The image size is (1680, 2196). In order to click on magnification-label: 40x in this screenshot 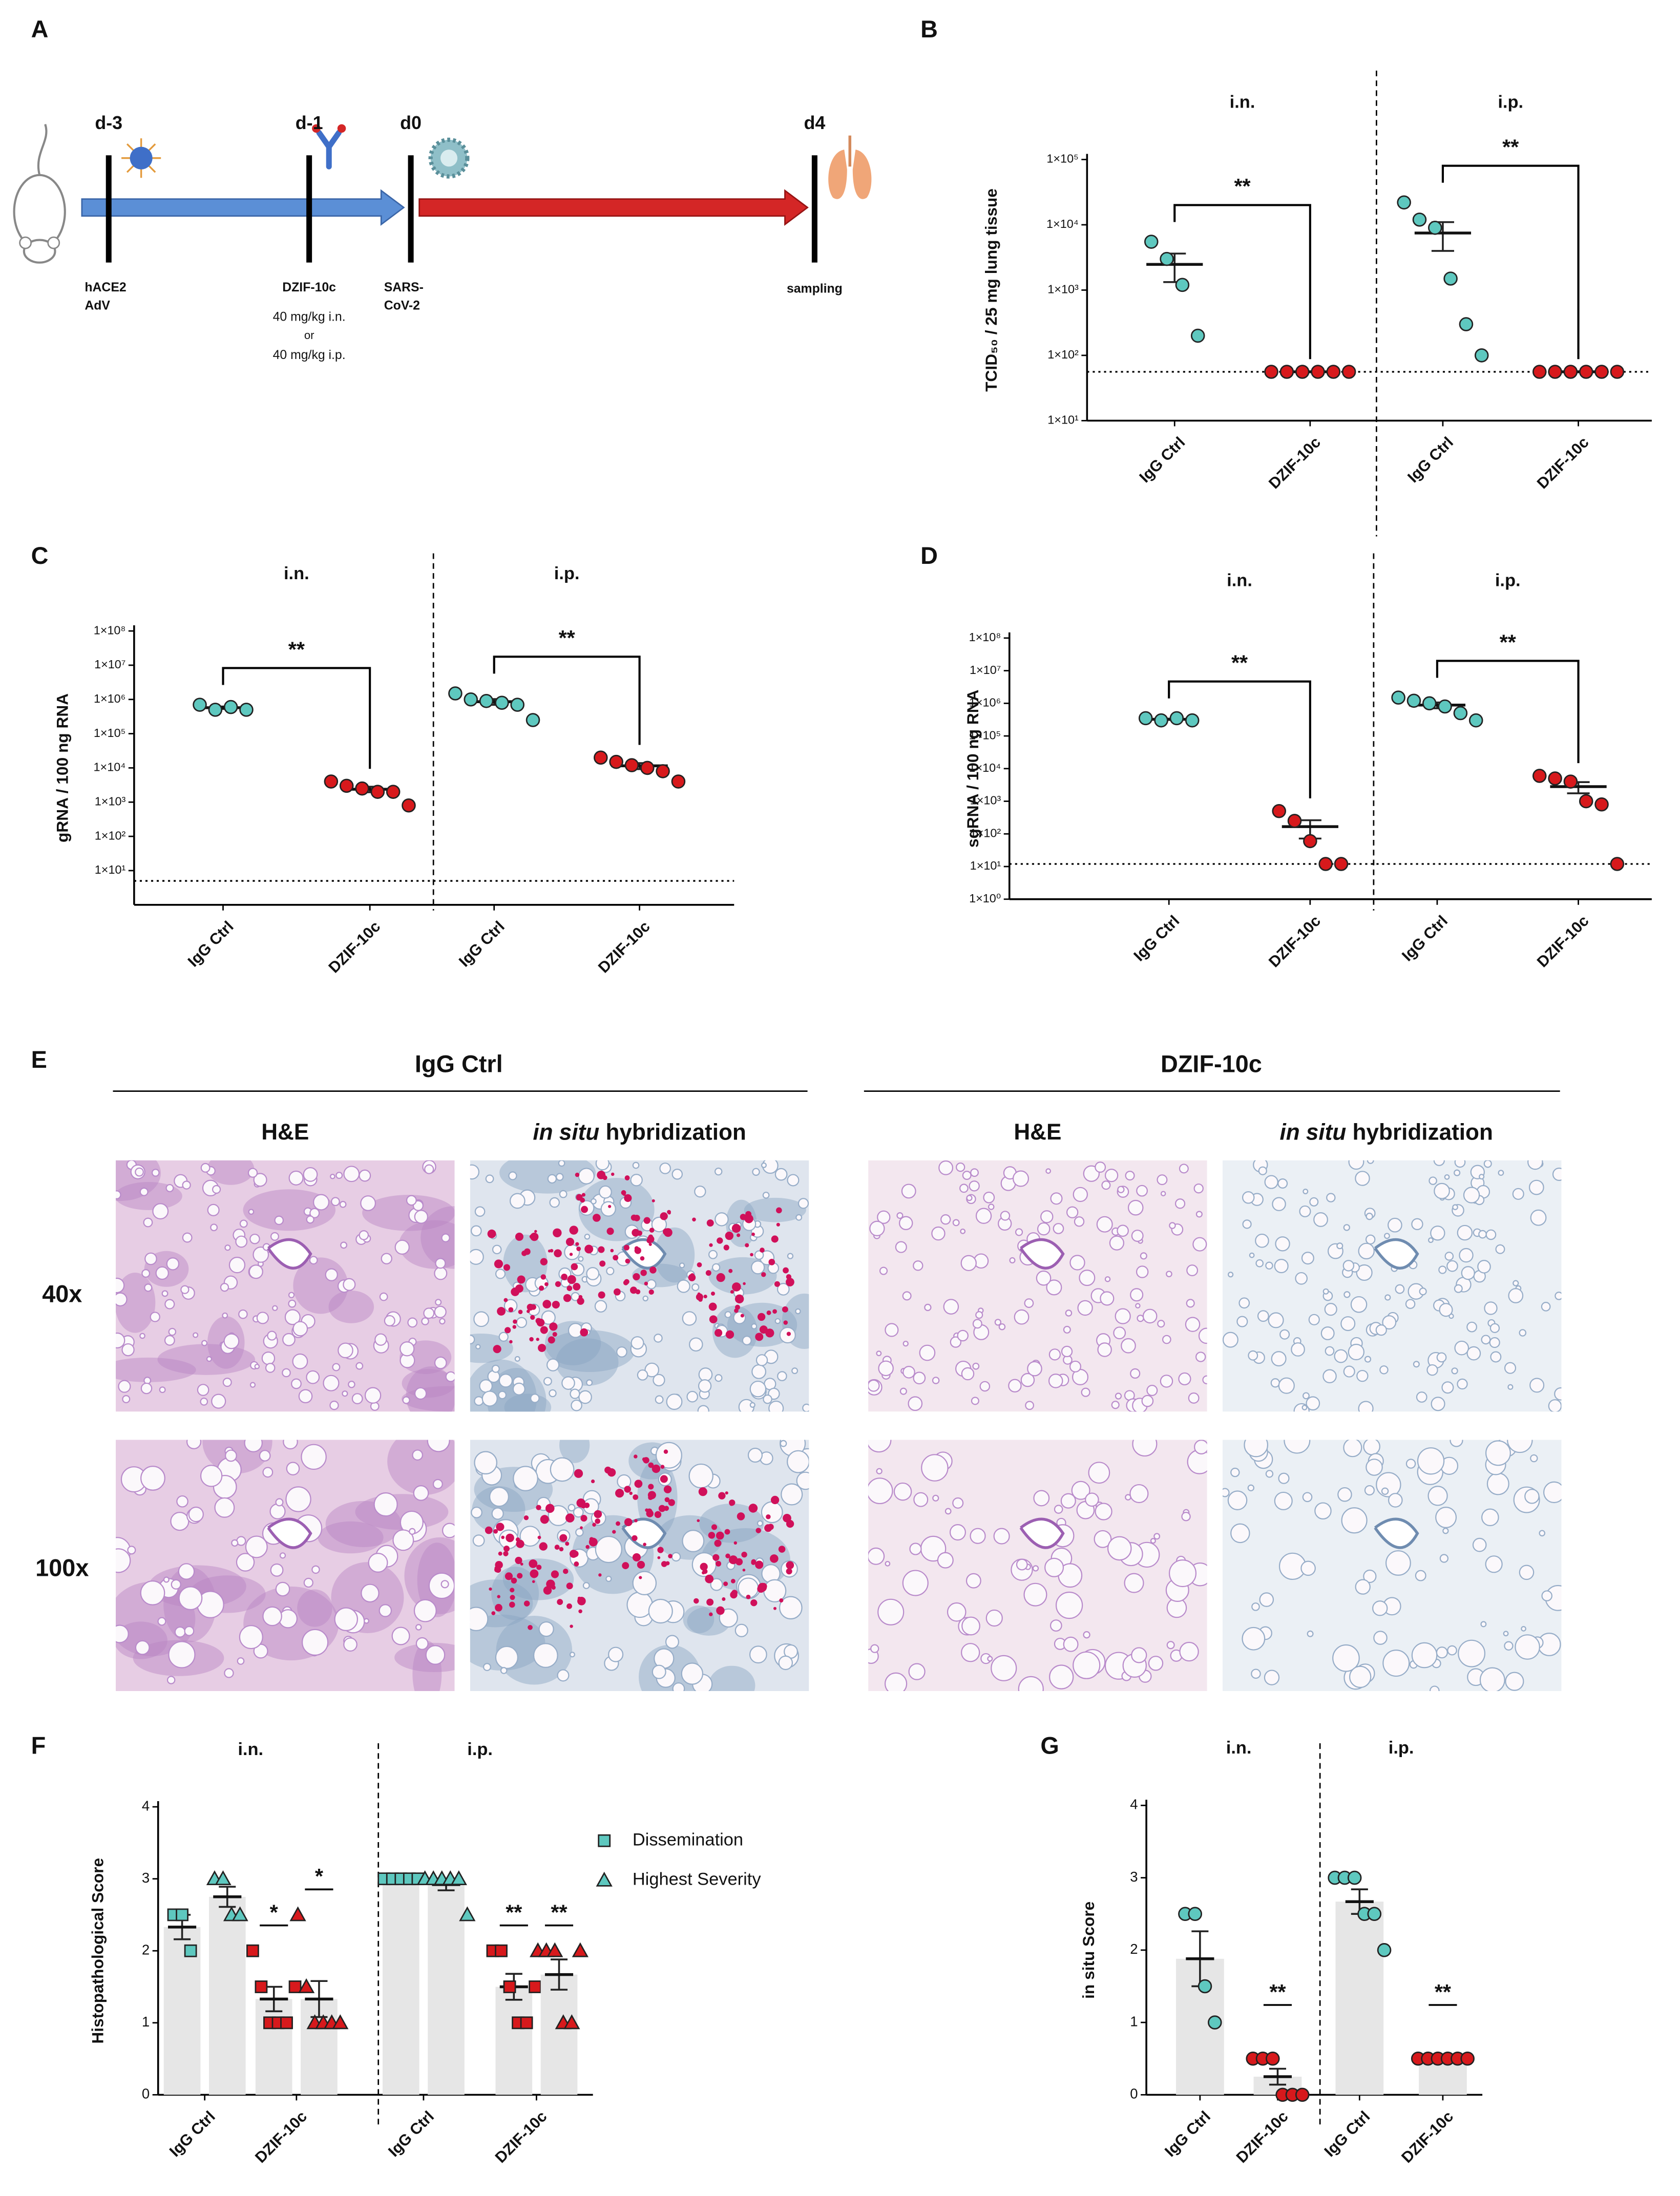, I will do `click(62, 1294)`.